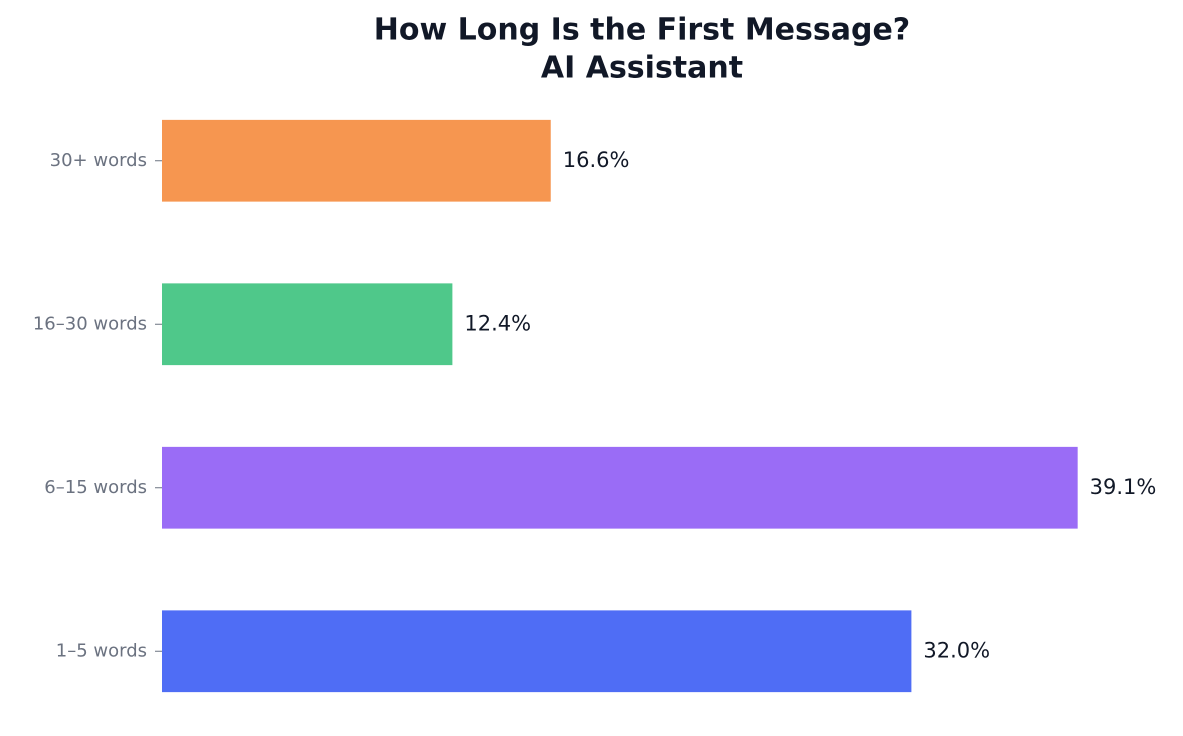 The width and height of the screenshot is (1183, 736). I want to click on value-label: 12.4%, so click(497, 323).